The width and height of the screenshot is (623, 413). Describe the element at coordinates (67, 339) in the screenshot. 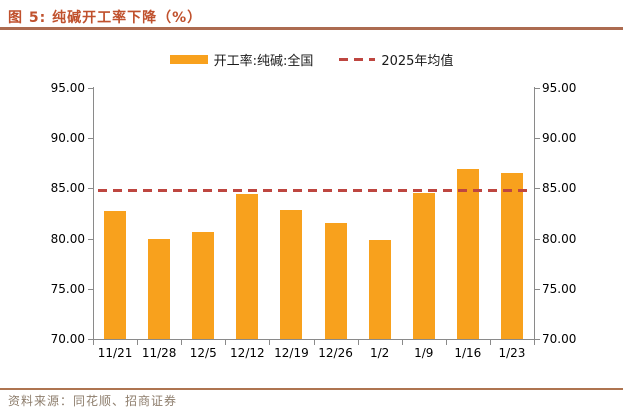

I see `y-axis-label-left: 70.00` at that location.